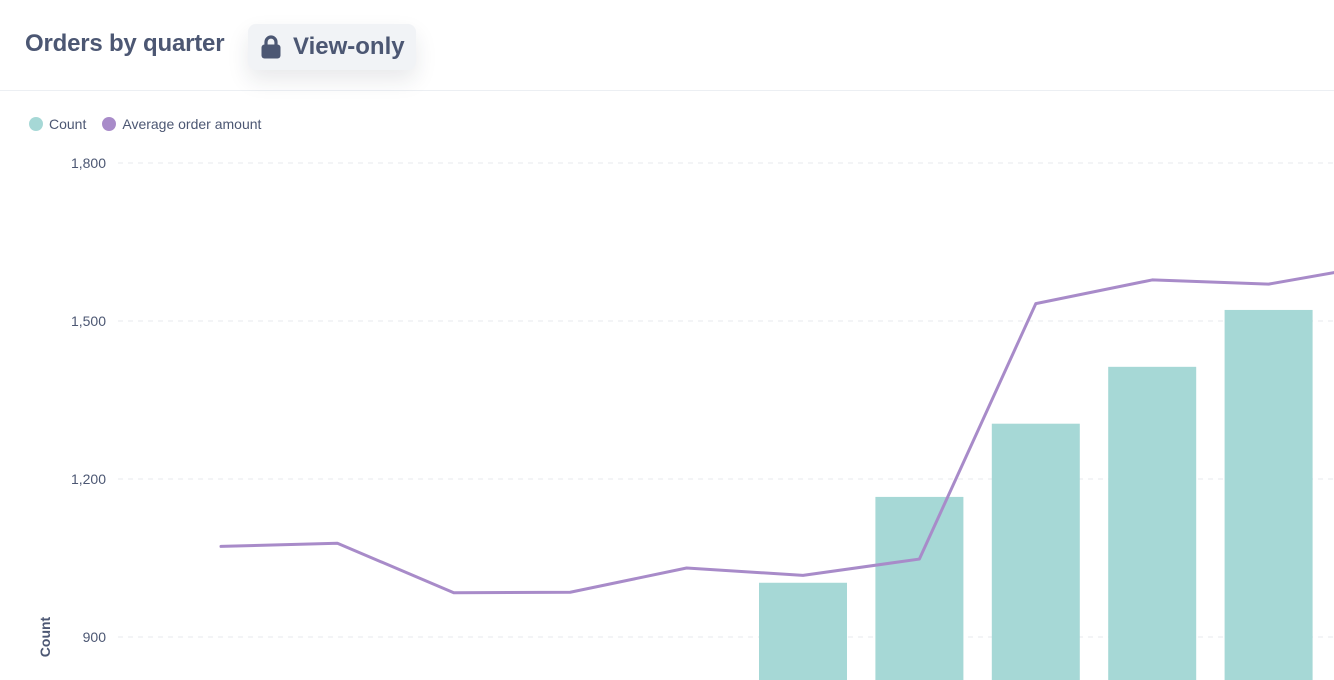 The width and height of the screenshot is (1334, 680). I want to click on legend-item-average-order-amount: Average order amount, so click(181, 124).